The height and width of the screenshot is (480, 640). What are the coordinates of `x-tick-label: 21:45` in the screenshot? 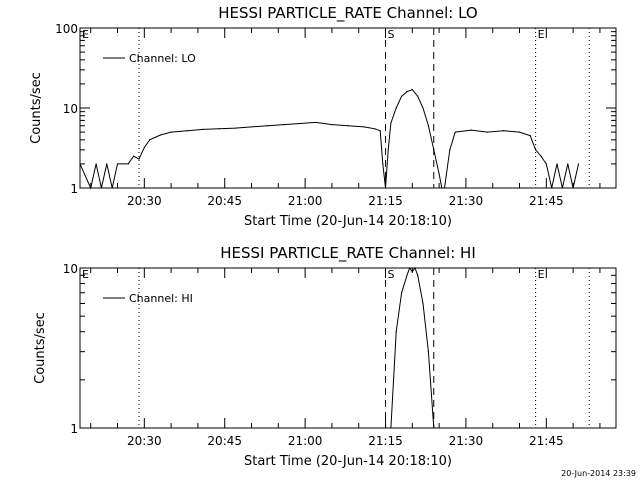 It's located at (546, 441).